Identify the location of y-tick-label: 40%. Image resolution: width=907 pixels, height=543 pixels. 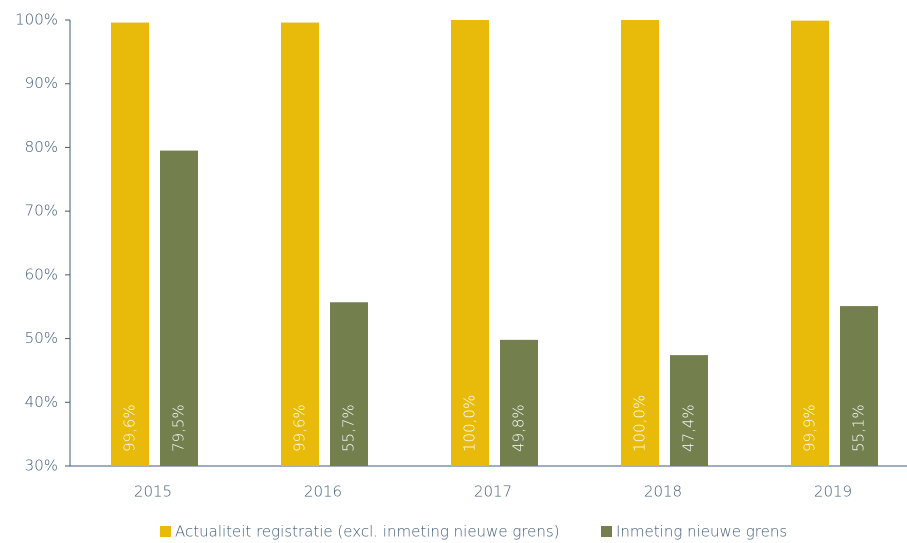
(41, 402).